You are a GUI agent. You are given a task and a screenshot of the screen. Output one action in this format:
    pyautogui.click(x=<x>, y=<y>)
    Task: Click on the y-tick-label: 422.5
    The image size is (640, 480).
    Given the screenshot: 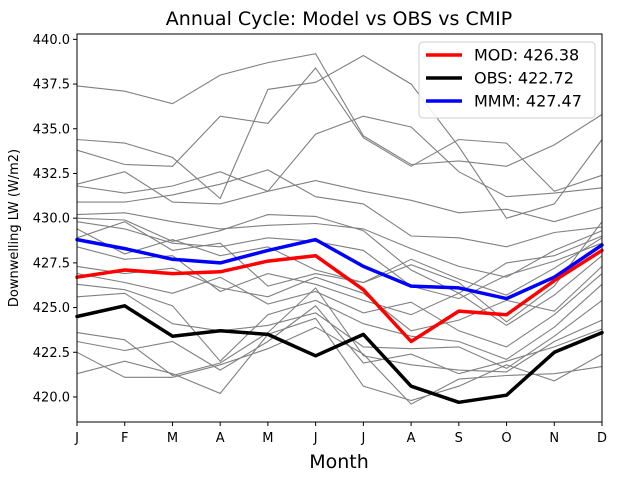 What is the action you would take?
    pyautogui.click(x=51, y=353)
    